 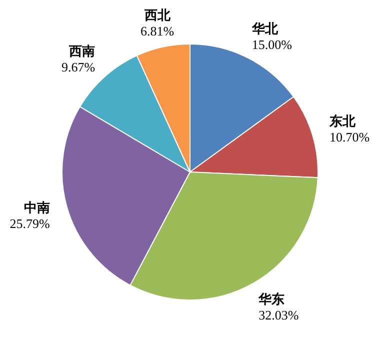 I want to click on slice-label: 华北, so click(x=264, y=28).